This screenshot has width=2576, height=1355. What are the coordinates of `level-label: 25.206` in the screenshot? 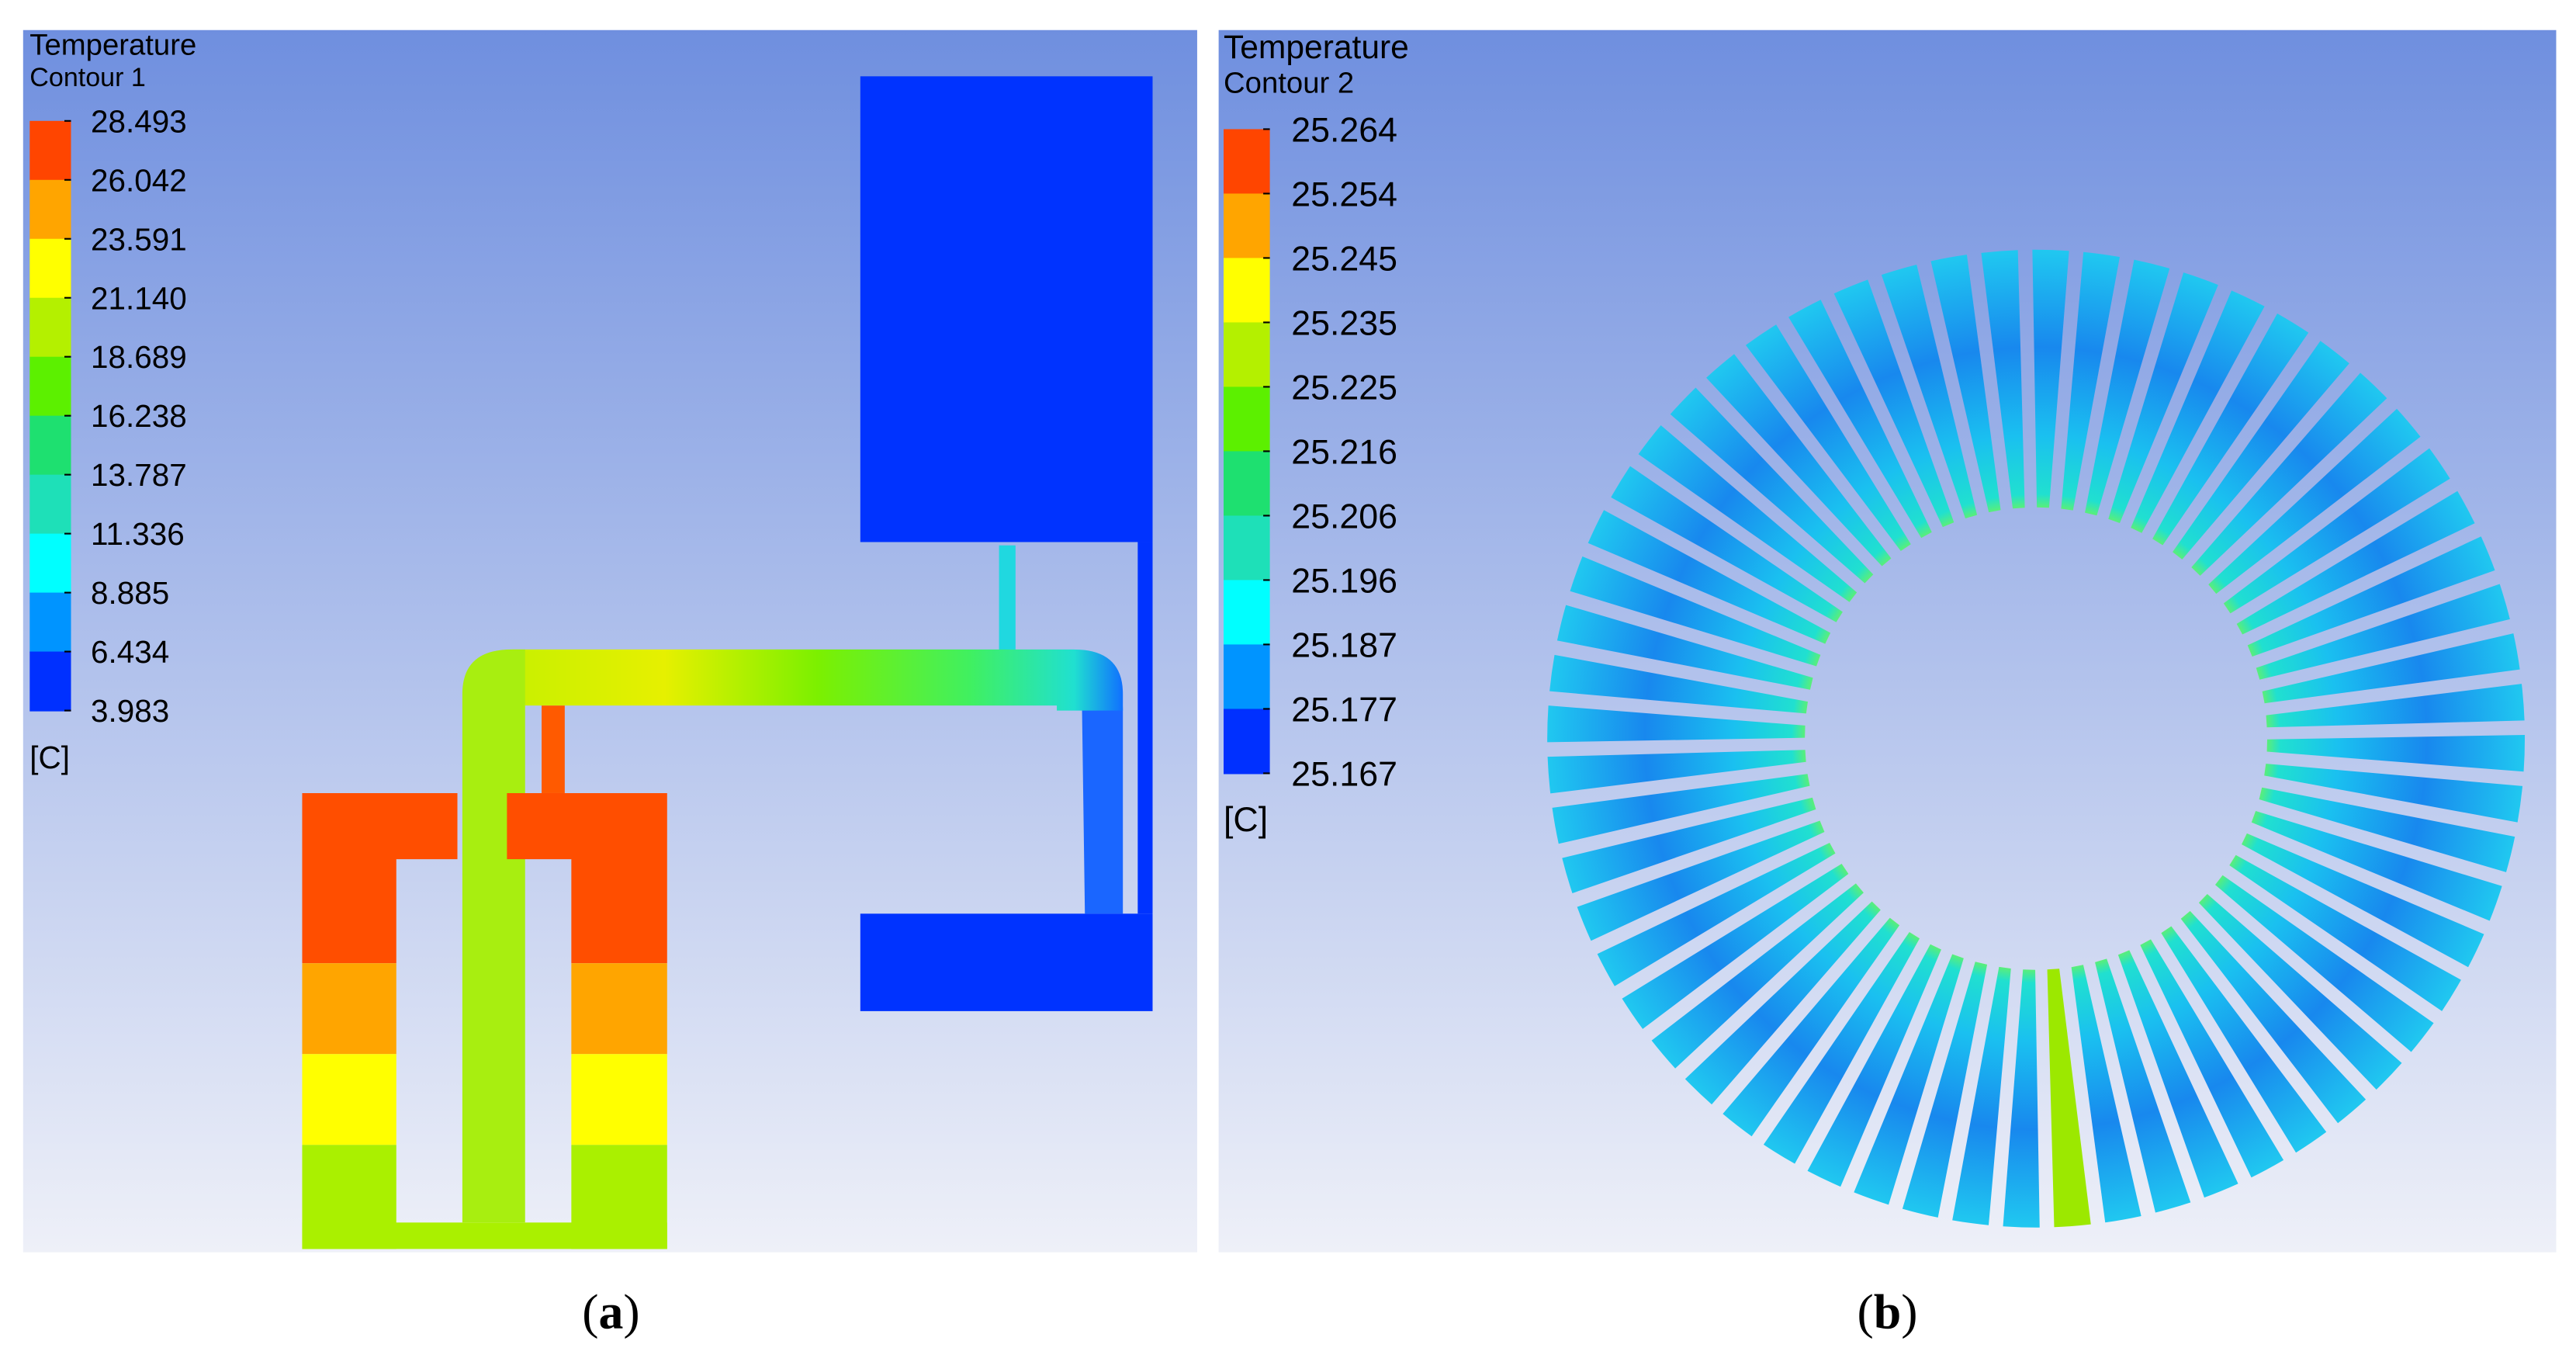 It's located at (1344, 517).